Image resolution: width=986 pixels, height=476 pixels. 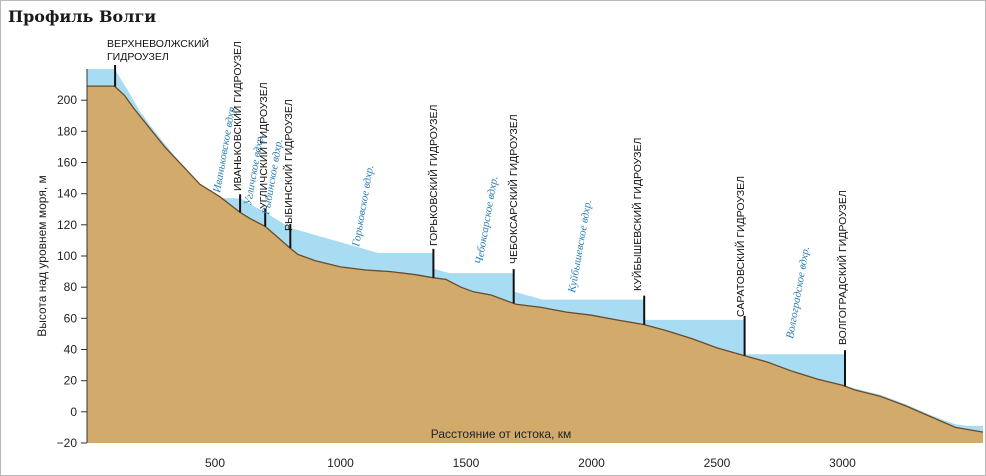 I want to click on reservoir-label-kuibyshevskoe: Куйбышевское вдхр., so click(x=580, y=247).